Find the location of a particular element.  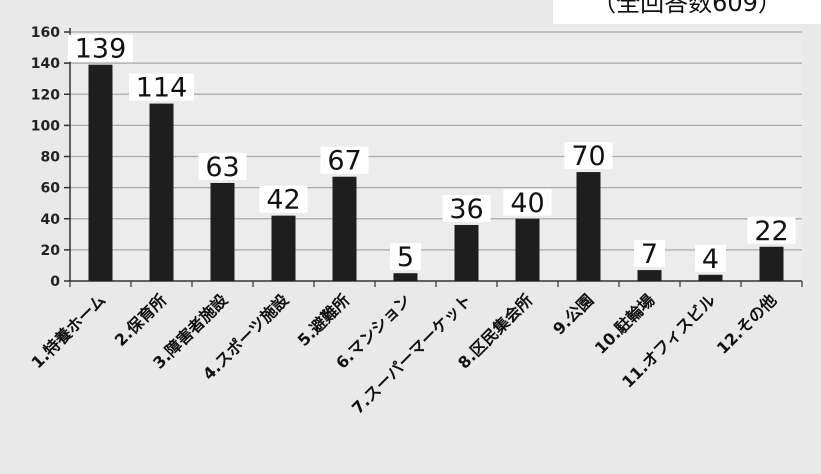

y-tick-label: 80 is located at coordinates (51, 158).